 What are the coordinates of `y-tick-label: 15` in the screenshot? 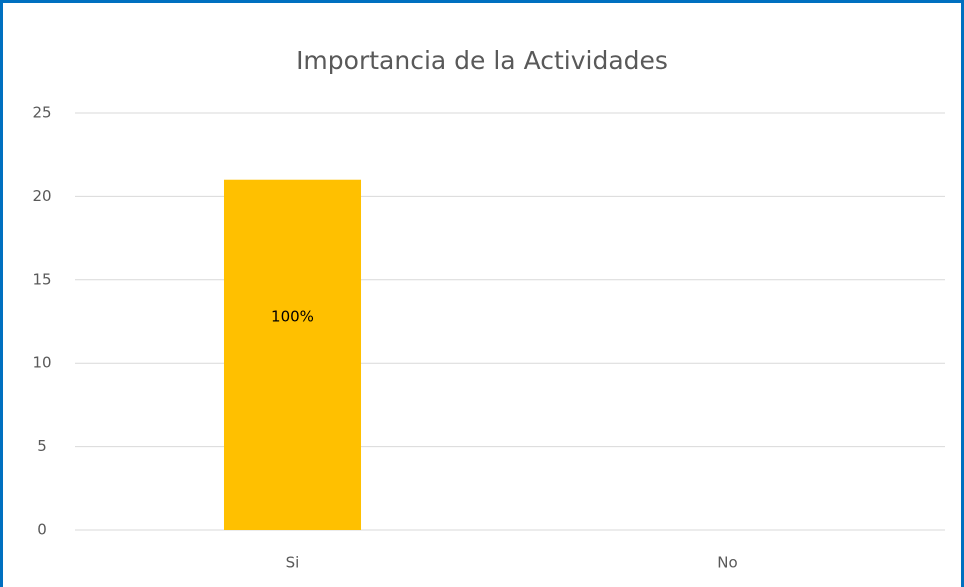 It's located at (41, 279).